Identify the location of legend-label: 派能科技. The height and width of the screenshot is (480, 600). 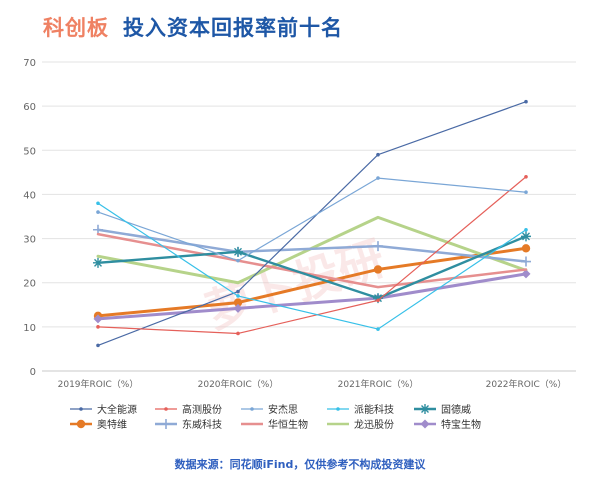
(374, 409).